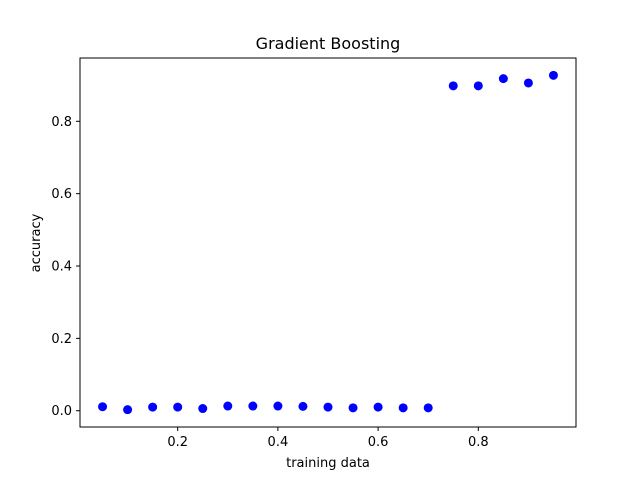  What do you see at coordinates (61, 194) in the screenshot?
I see `y-tick-label: 0.6` at bounding box center [61, 194].